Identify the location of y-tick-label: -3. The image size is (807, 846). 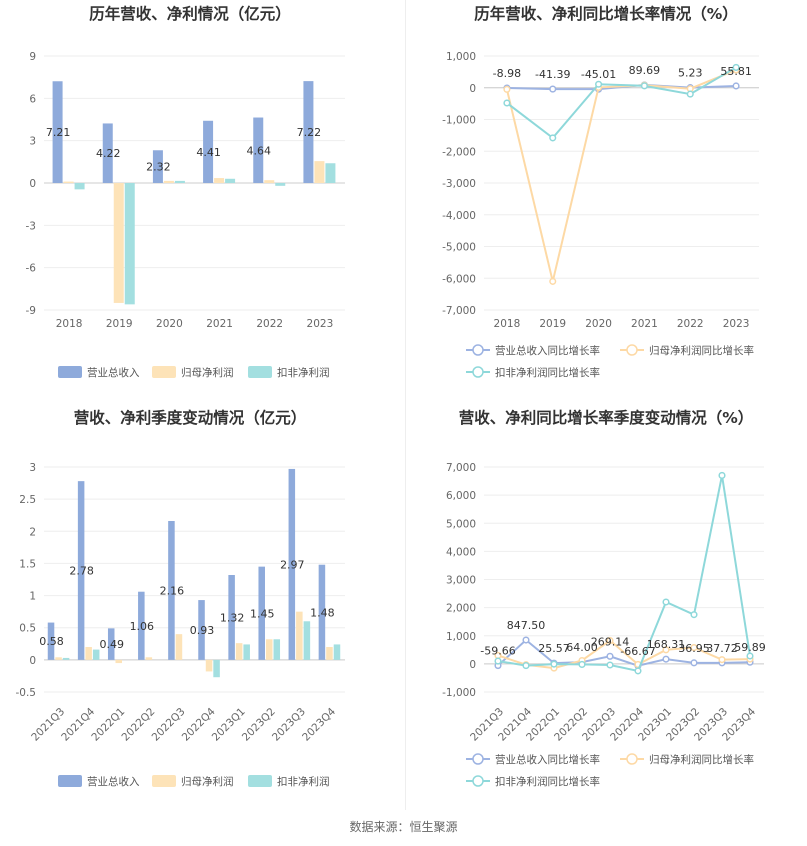
(31, 226).